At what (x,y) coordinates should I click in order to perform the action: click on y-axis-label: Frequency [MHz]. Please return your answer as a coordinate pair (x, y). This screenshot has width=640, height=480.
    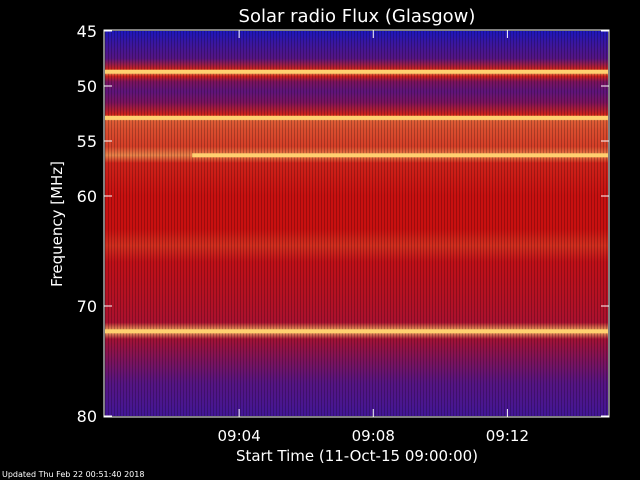
    Looking at the image, I should click on (57, 224).